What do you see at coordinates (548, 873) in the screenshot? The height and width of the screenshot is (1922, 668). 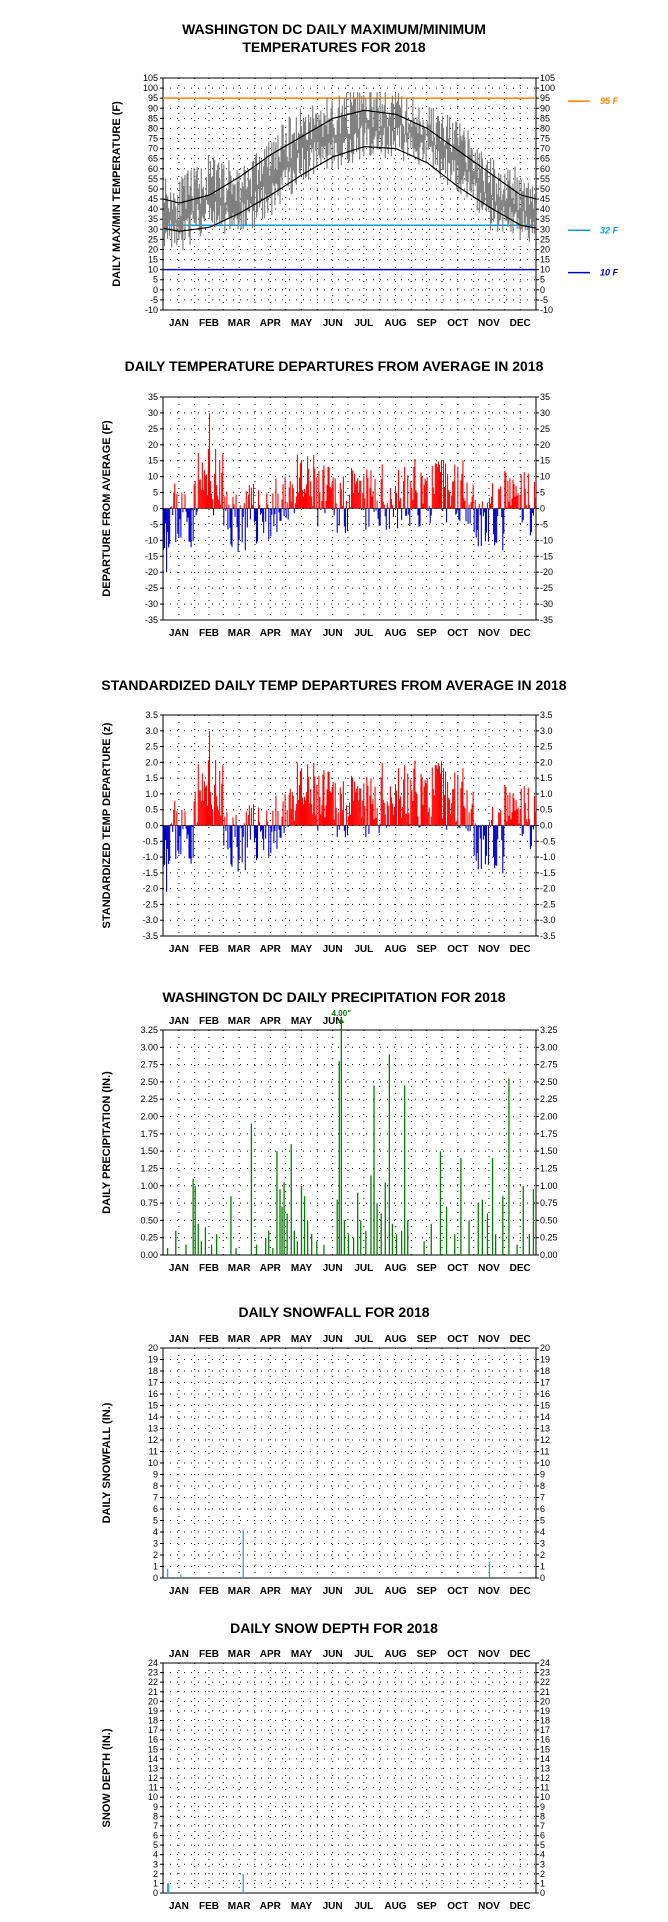 I see `y-tick-label-right: -1.5` at bounding box center [548, 873].